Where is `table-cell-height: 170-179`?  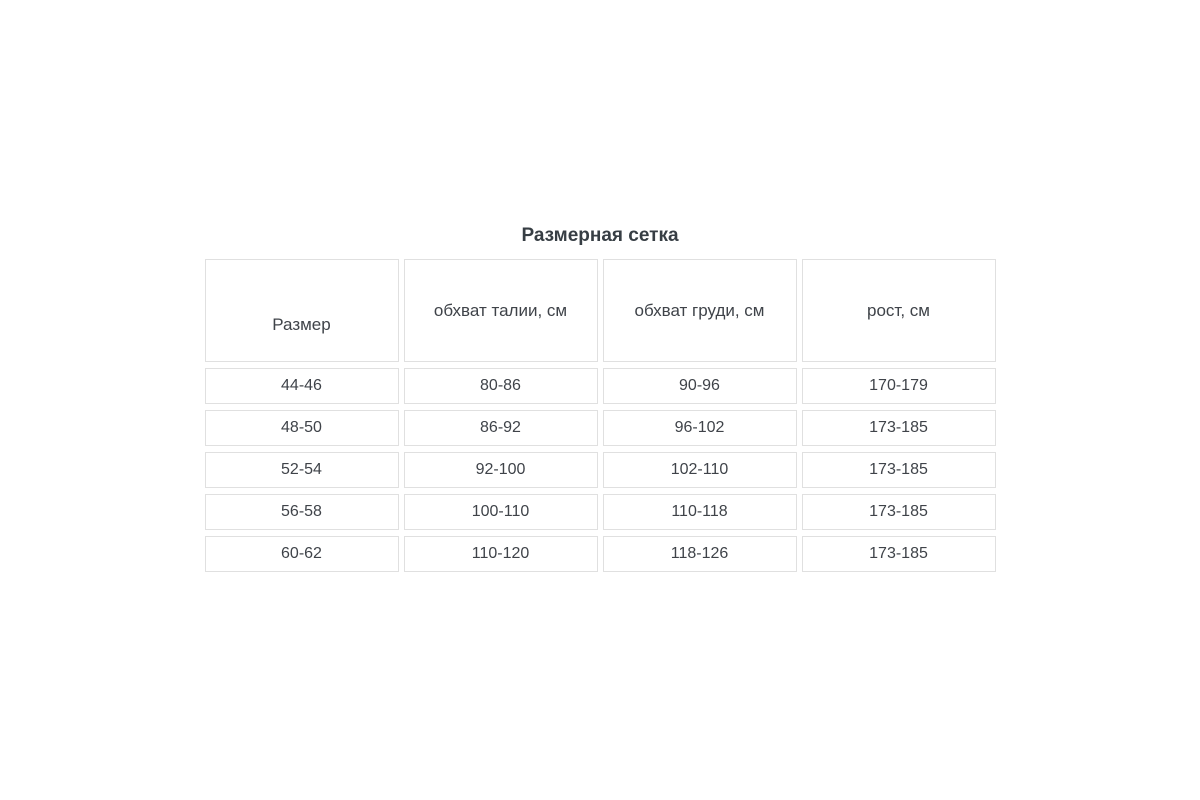 table-cell-height: 170-179 is located at coordinates (898, 386).